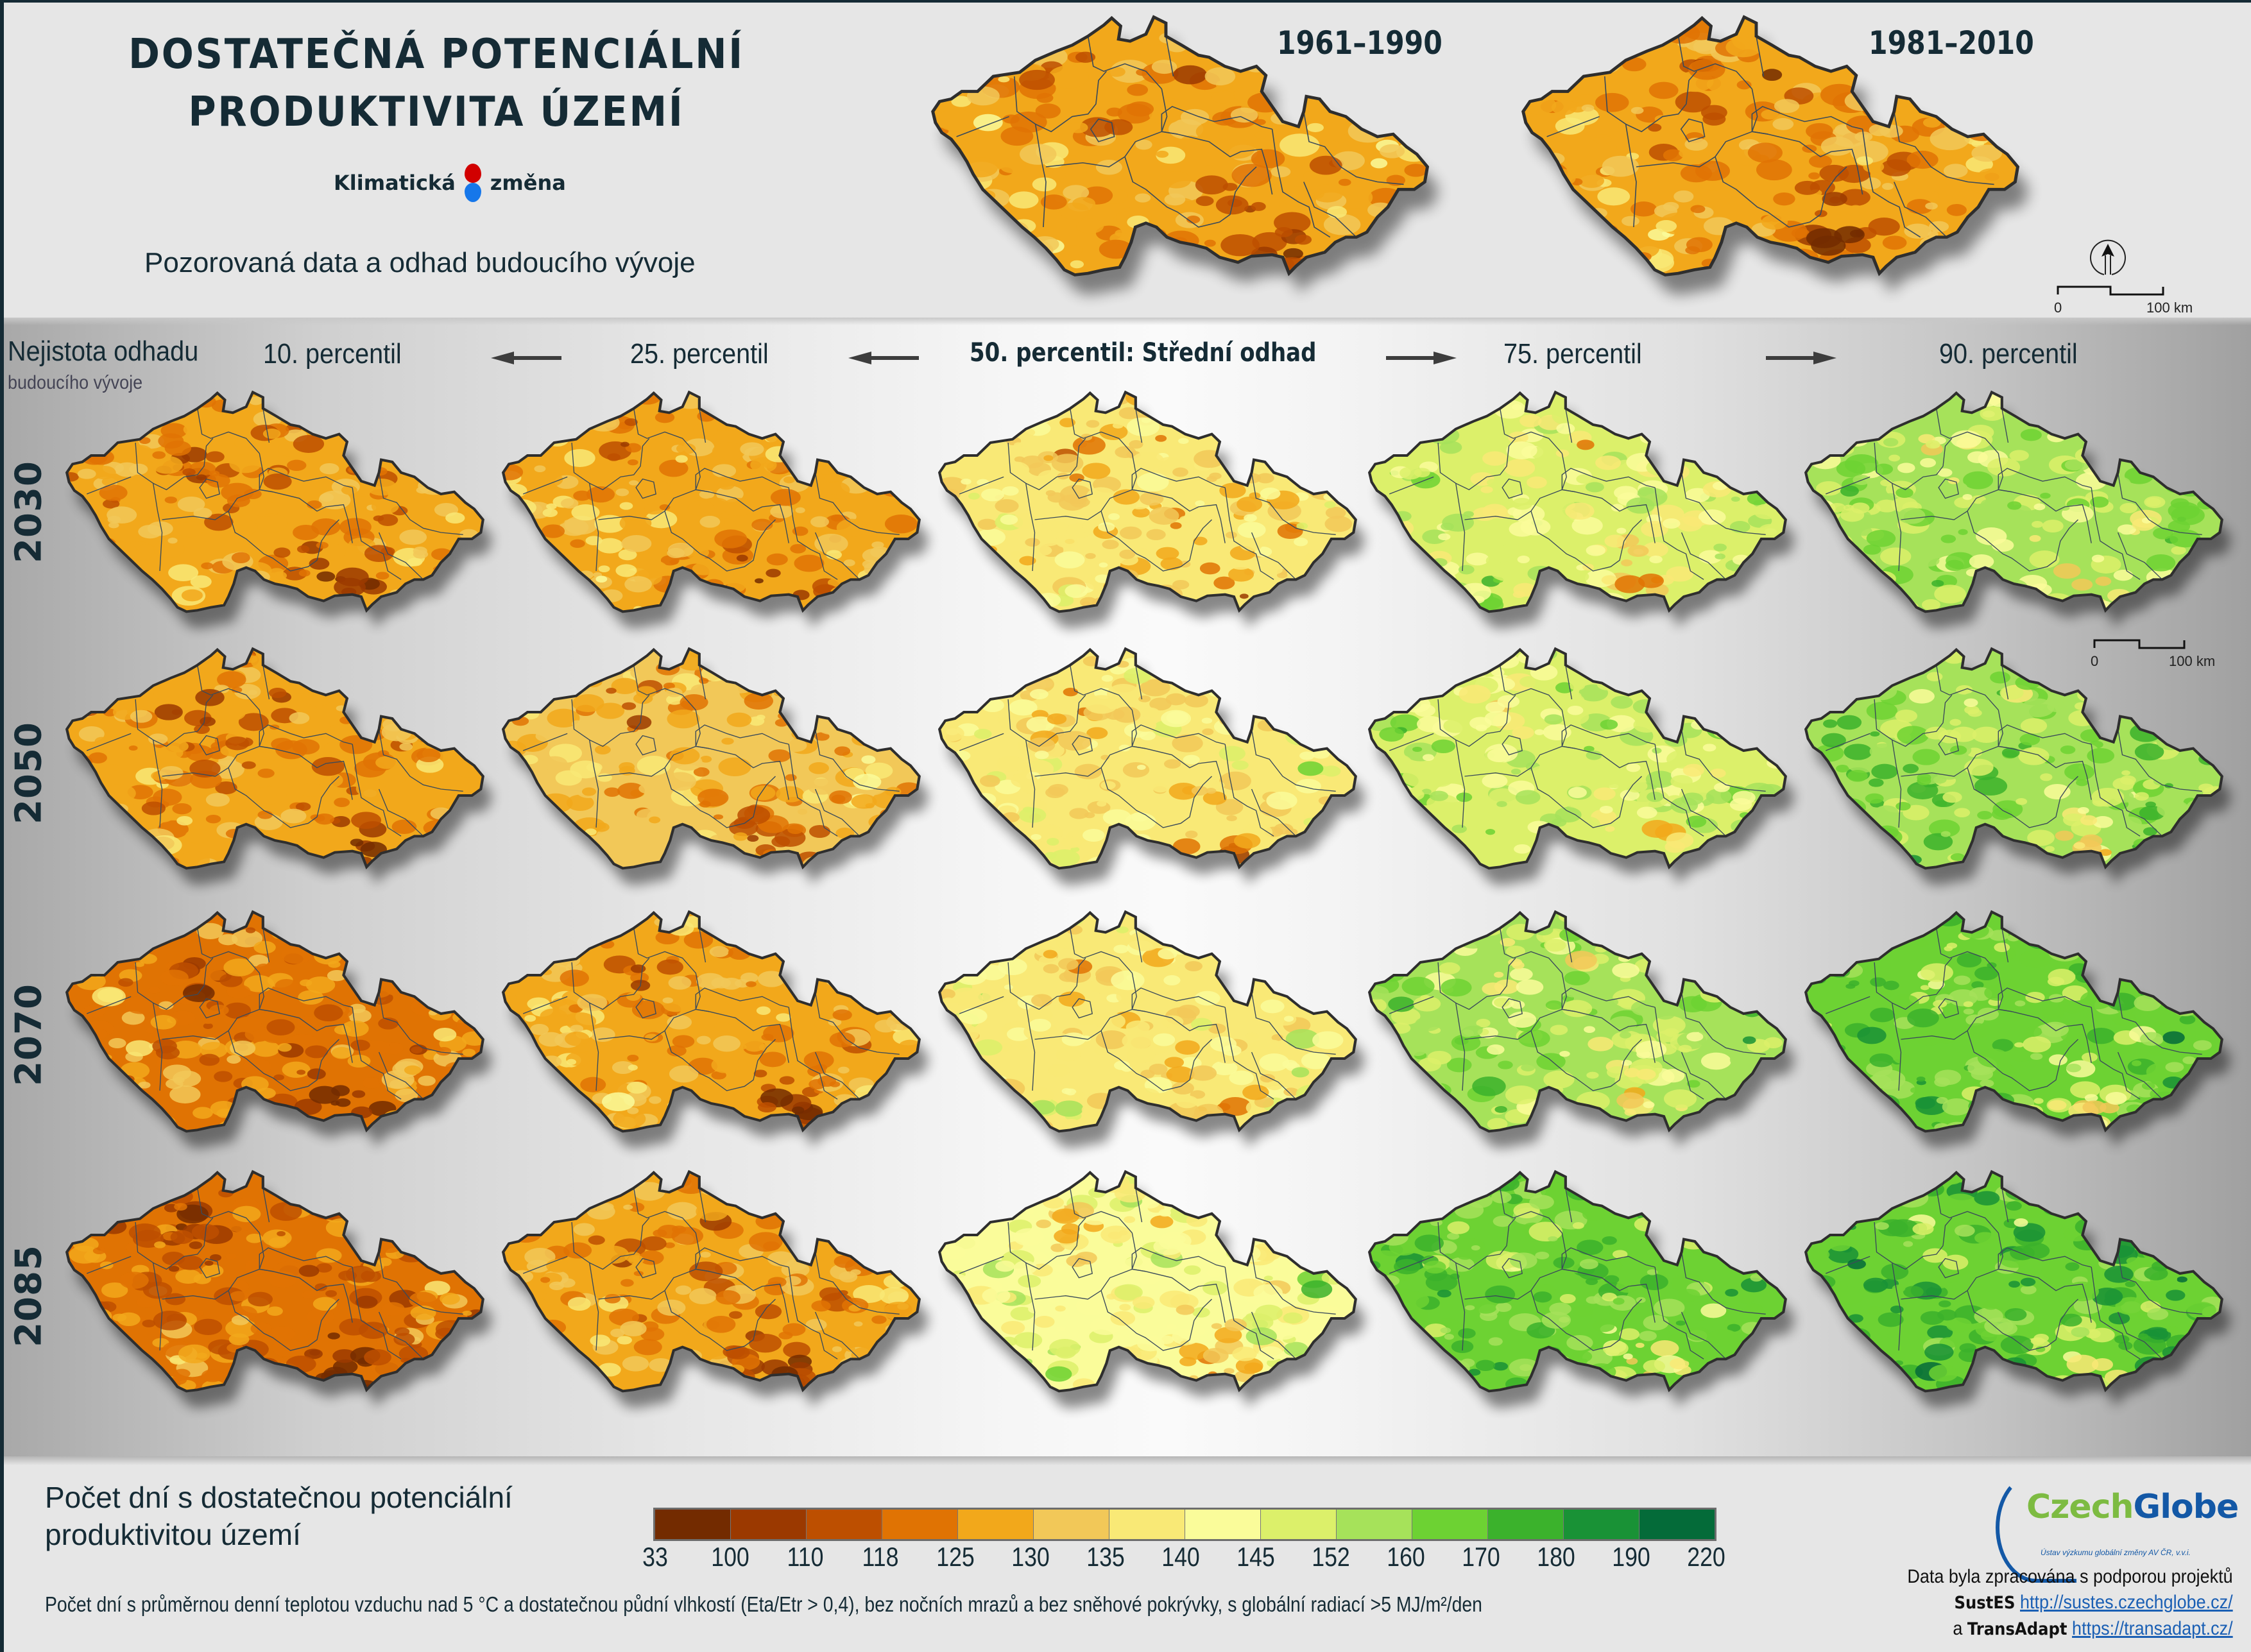  Describe the element at coordinates (2117, 1527) in the screenshot. I see `czechglobe-logo: CzechGlobe` at that location.